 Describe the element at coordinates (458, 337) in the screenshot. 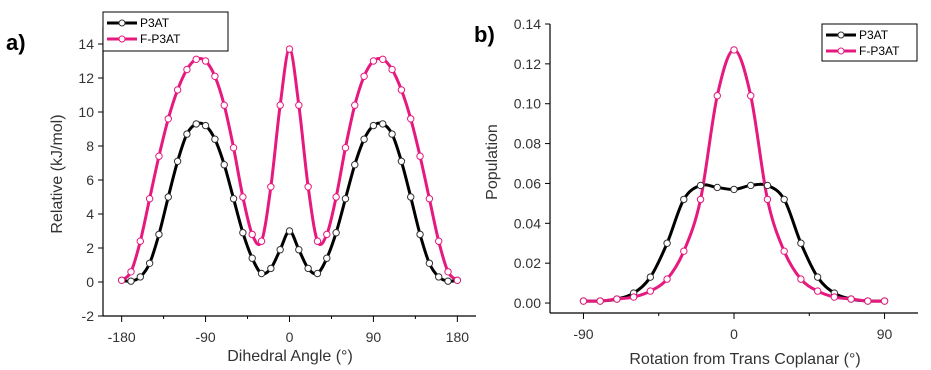

I see `x-tick-label-a: 180` at that location.